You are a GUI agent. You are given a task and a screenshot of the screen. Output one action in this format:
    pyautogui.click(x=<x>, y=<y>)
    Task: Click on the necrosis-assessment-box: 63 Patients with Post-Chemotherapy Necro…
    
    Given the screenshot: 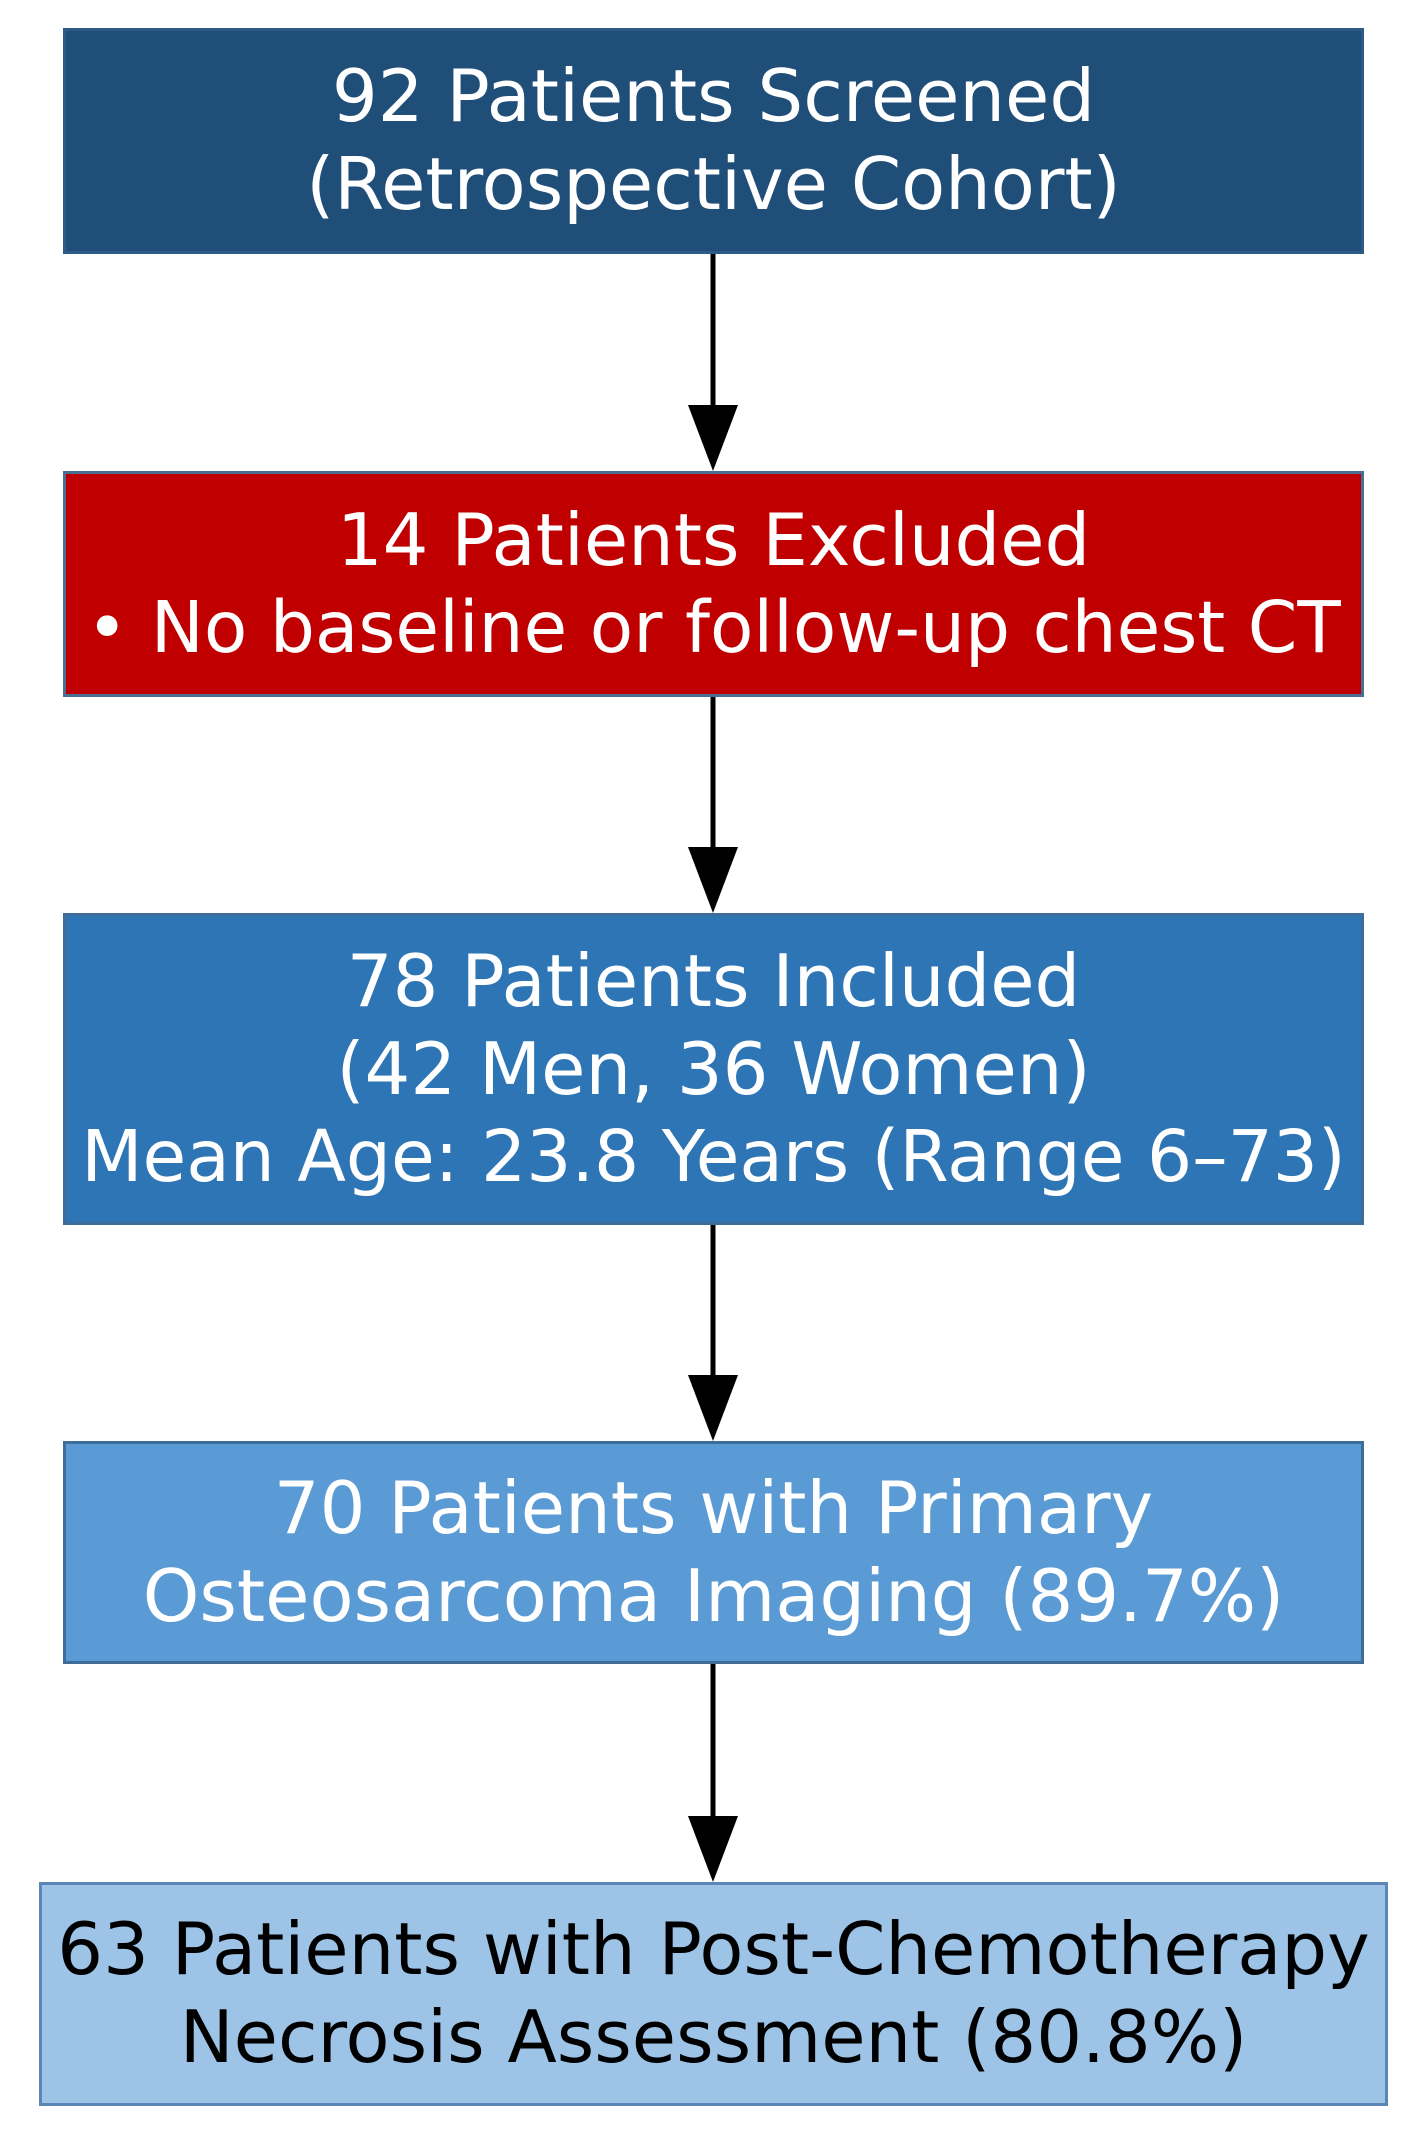 What is the action you would take?
    pyautogui.click(x=713, y=1994)
    